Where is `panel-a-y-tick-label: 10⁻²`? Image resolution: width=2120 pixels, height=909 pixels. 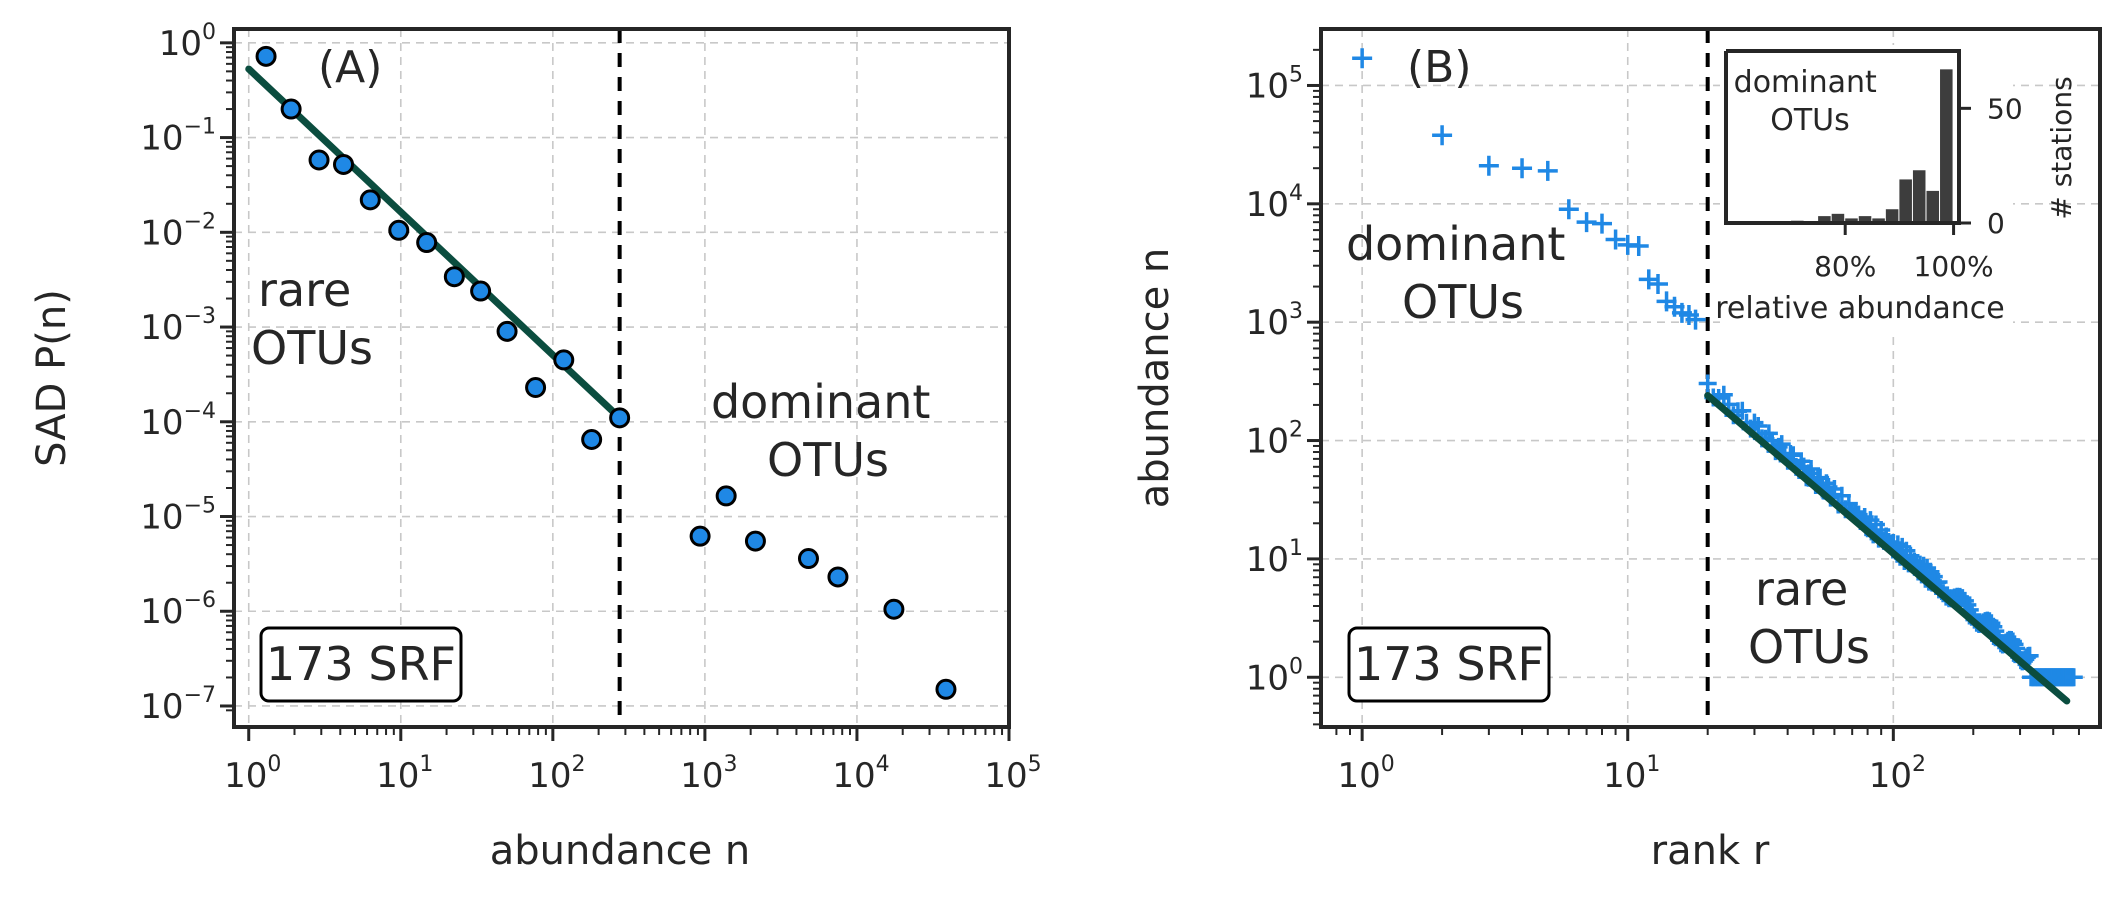
panel-a-y-tick-label: 10⁻² is located at coordinates (178, 231).